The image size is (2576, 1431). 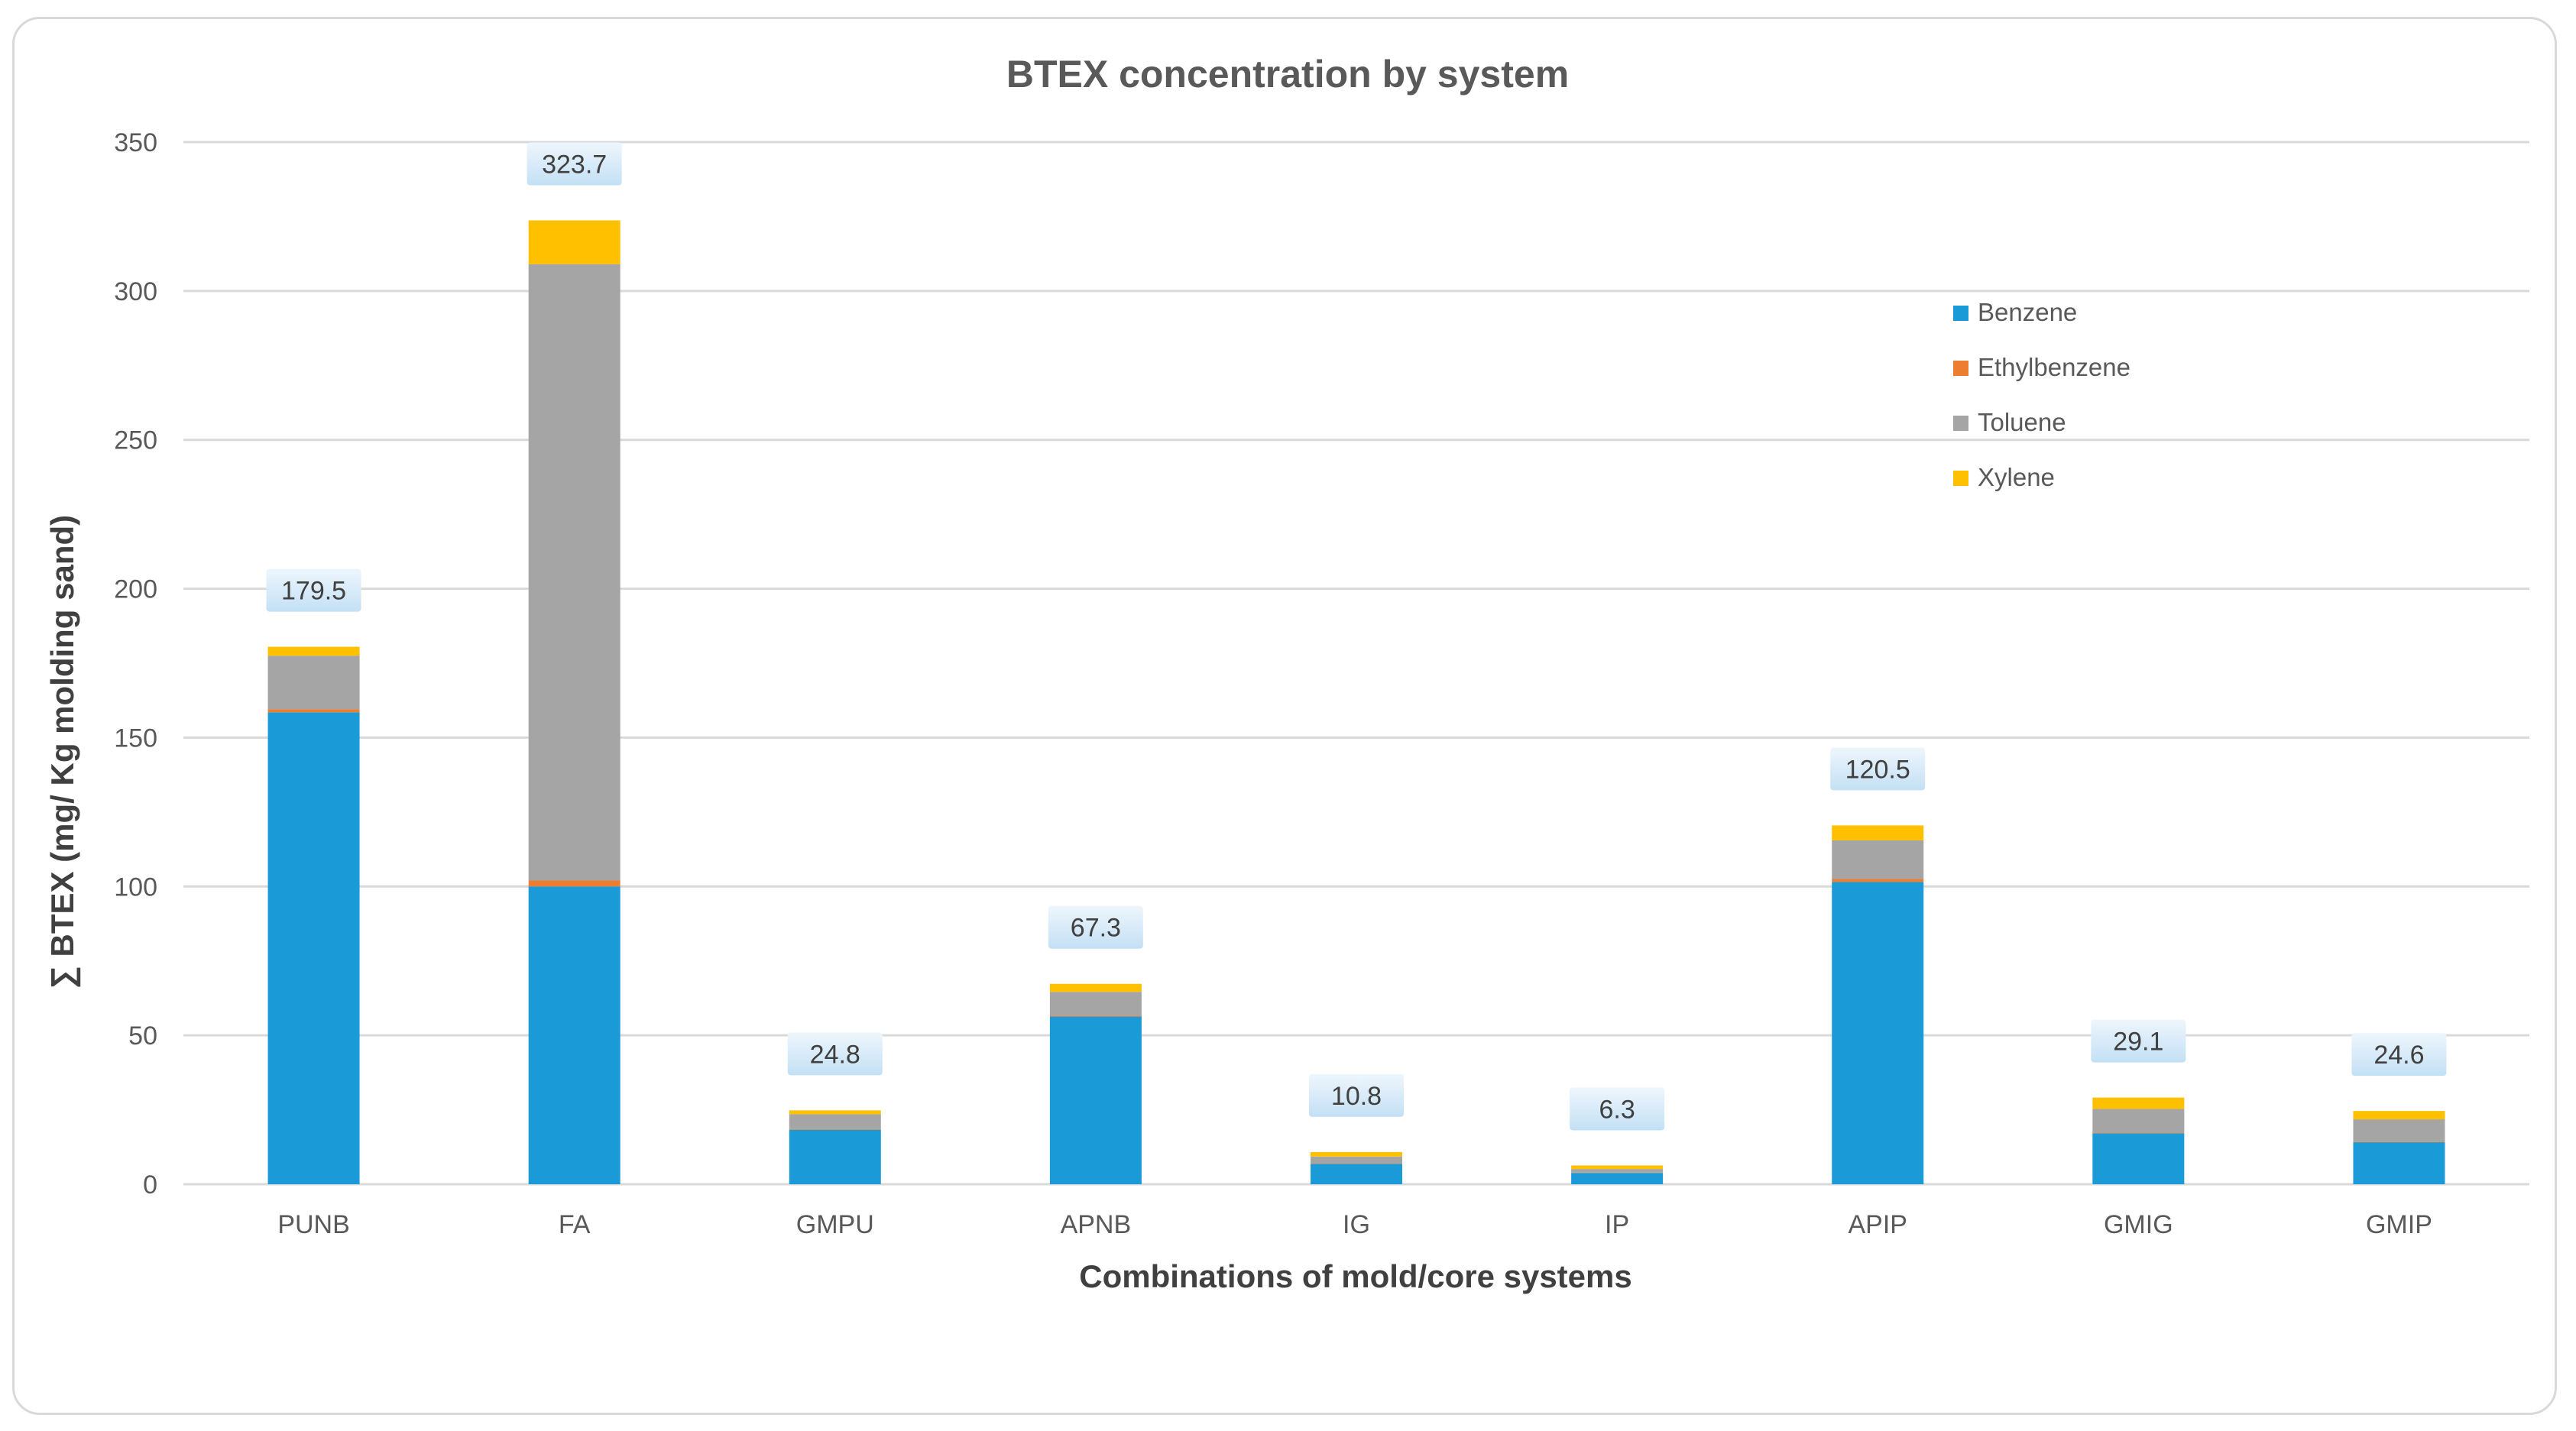 What do you see at coordinates (835, 1129) in the screenshot?
I see `bar-gmpu-ethylbenzene` at bounding box center [835, 1129].